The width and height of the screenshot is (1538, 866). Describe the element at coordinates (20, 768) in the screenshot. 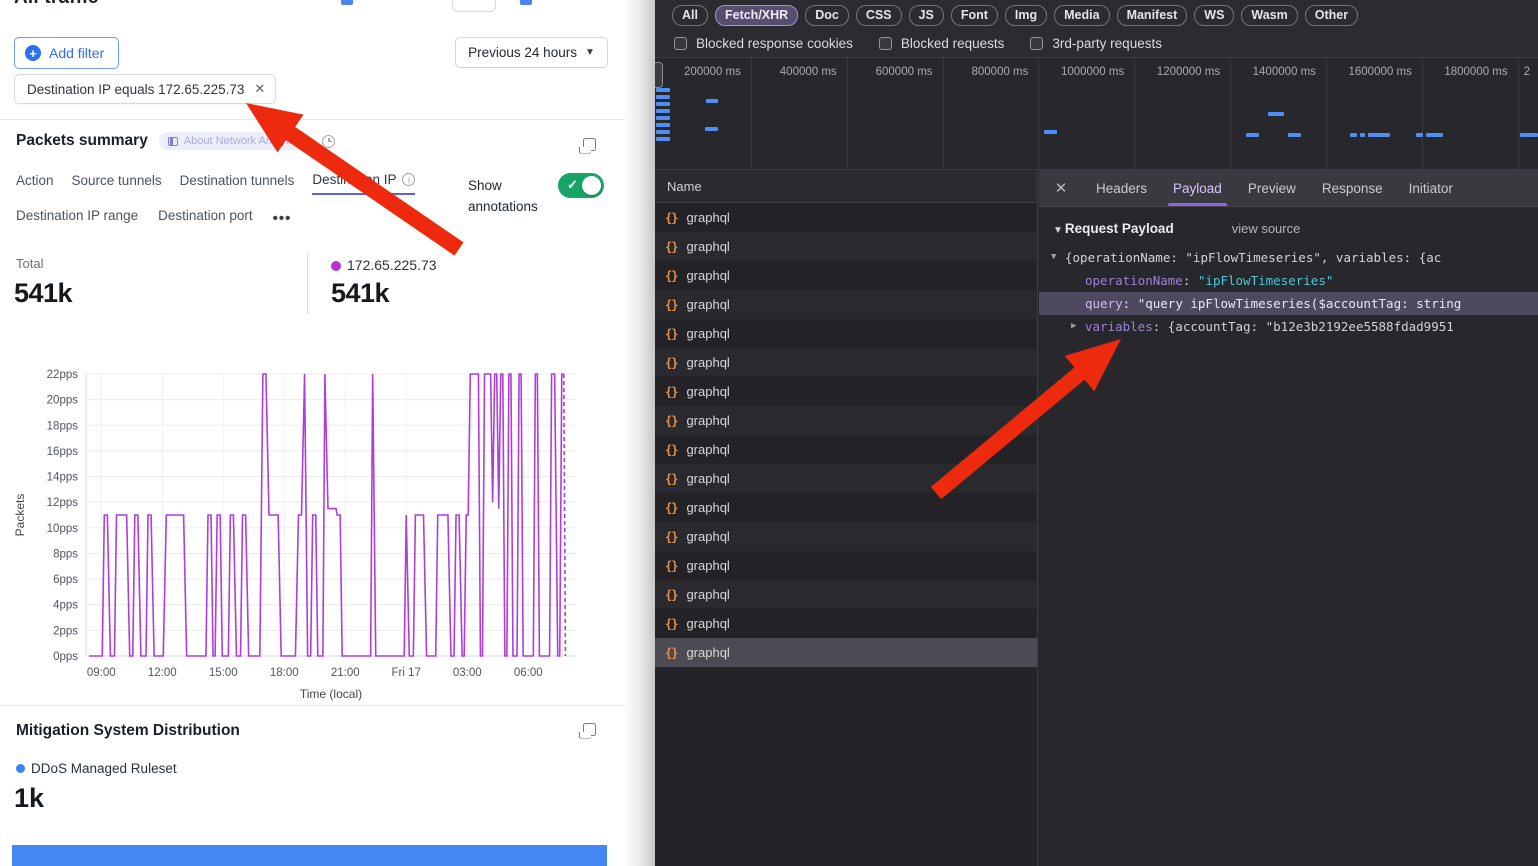

I see `mitigation-legend-dot` at that location.